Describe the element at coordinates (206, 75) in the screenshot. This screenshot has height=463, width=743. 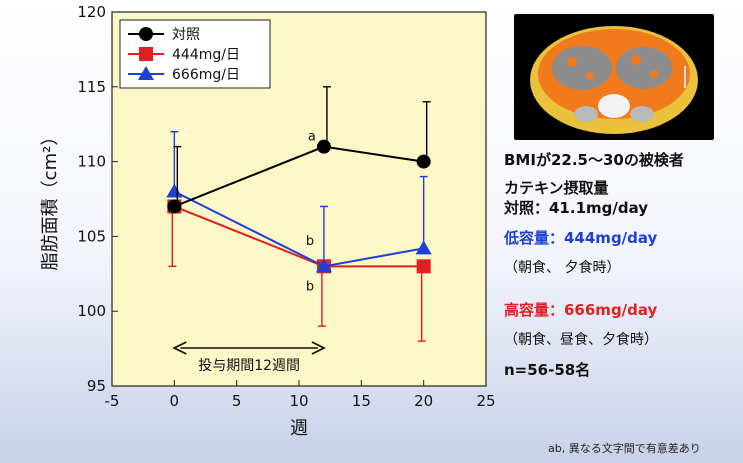
I see `legend-label: 666mg/日` at that location.